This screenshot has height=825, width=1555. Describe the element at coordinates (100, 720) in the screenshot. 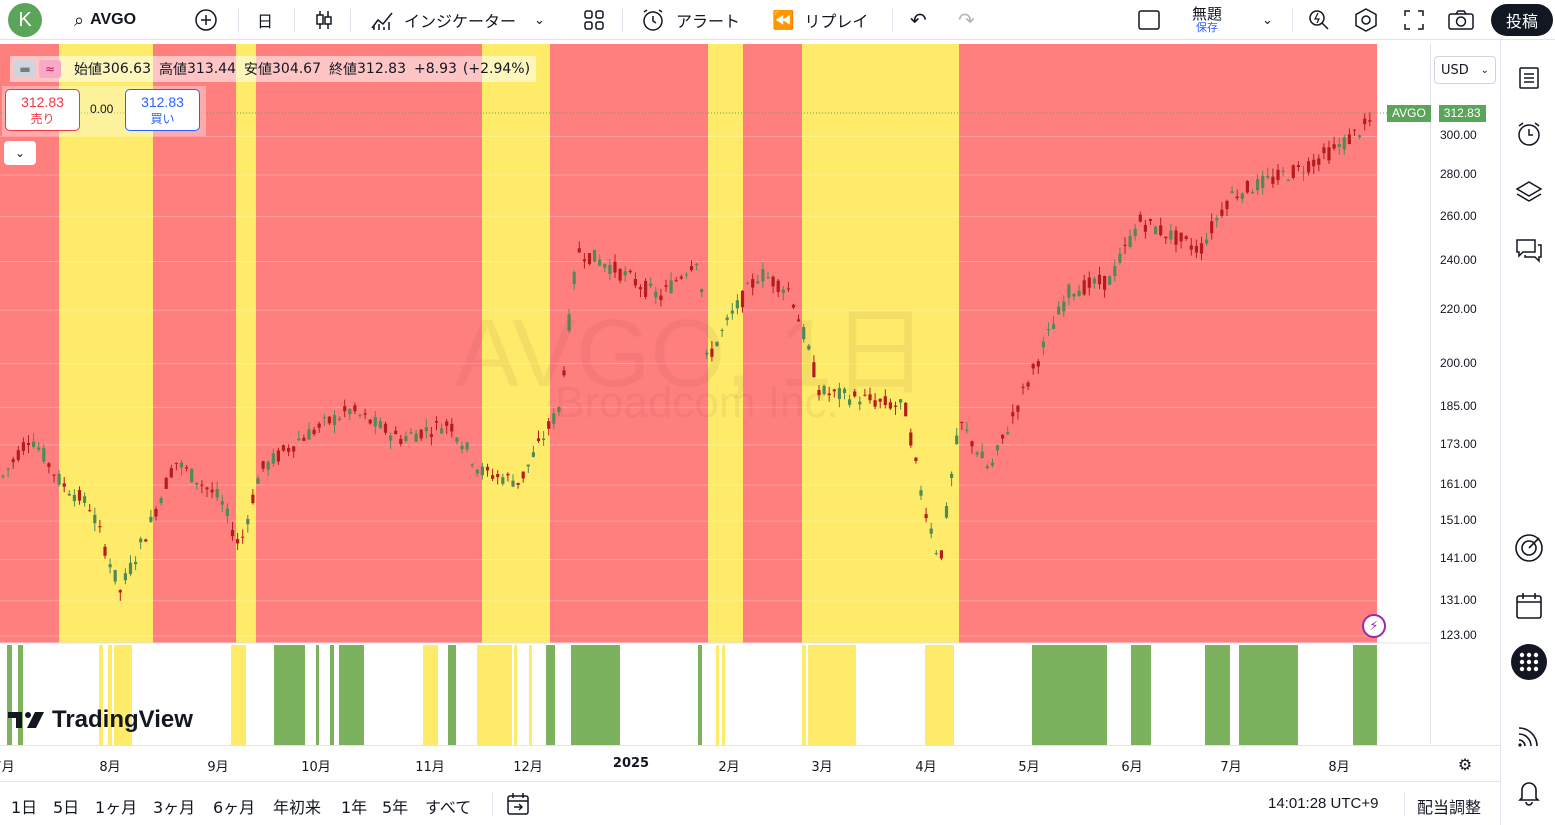

I see `tradingview-logo: TradingView` at that location.